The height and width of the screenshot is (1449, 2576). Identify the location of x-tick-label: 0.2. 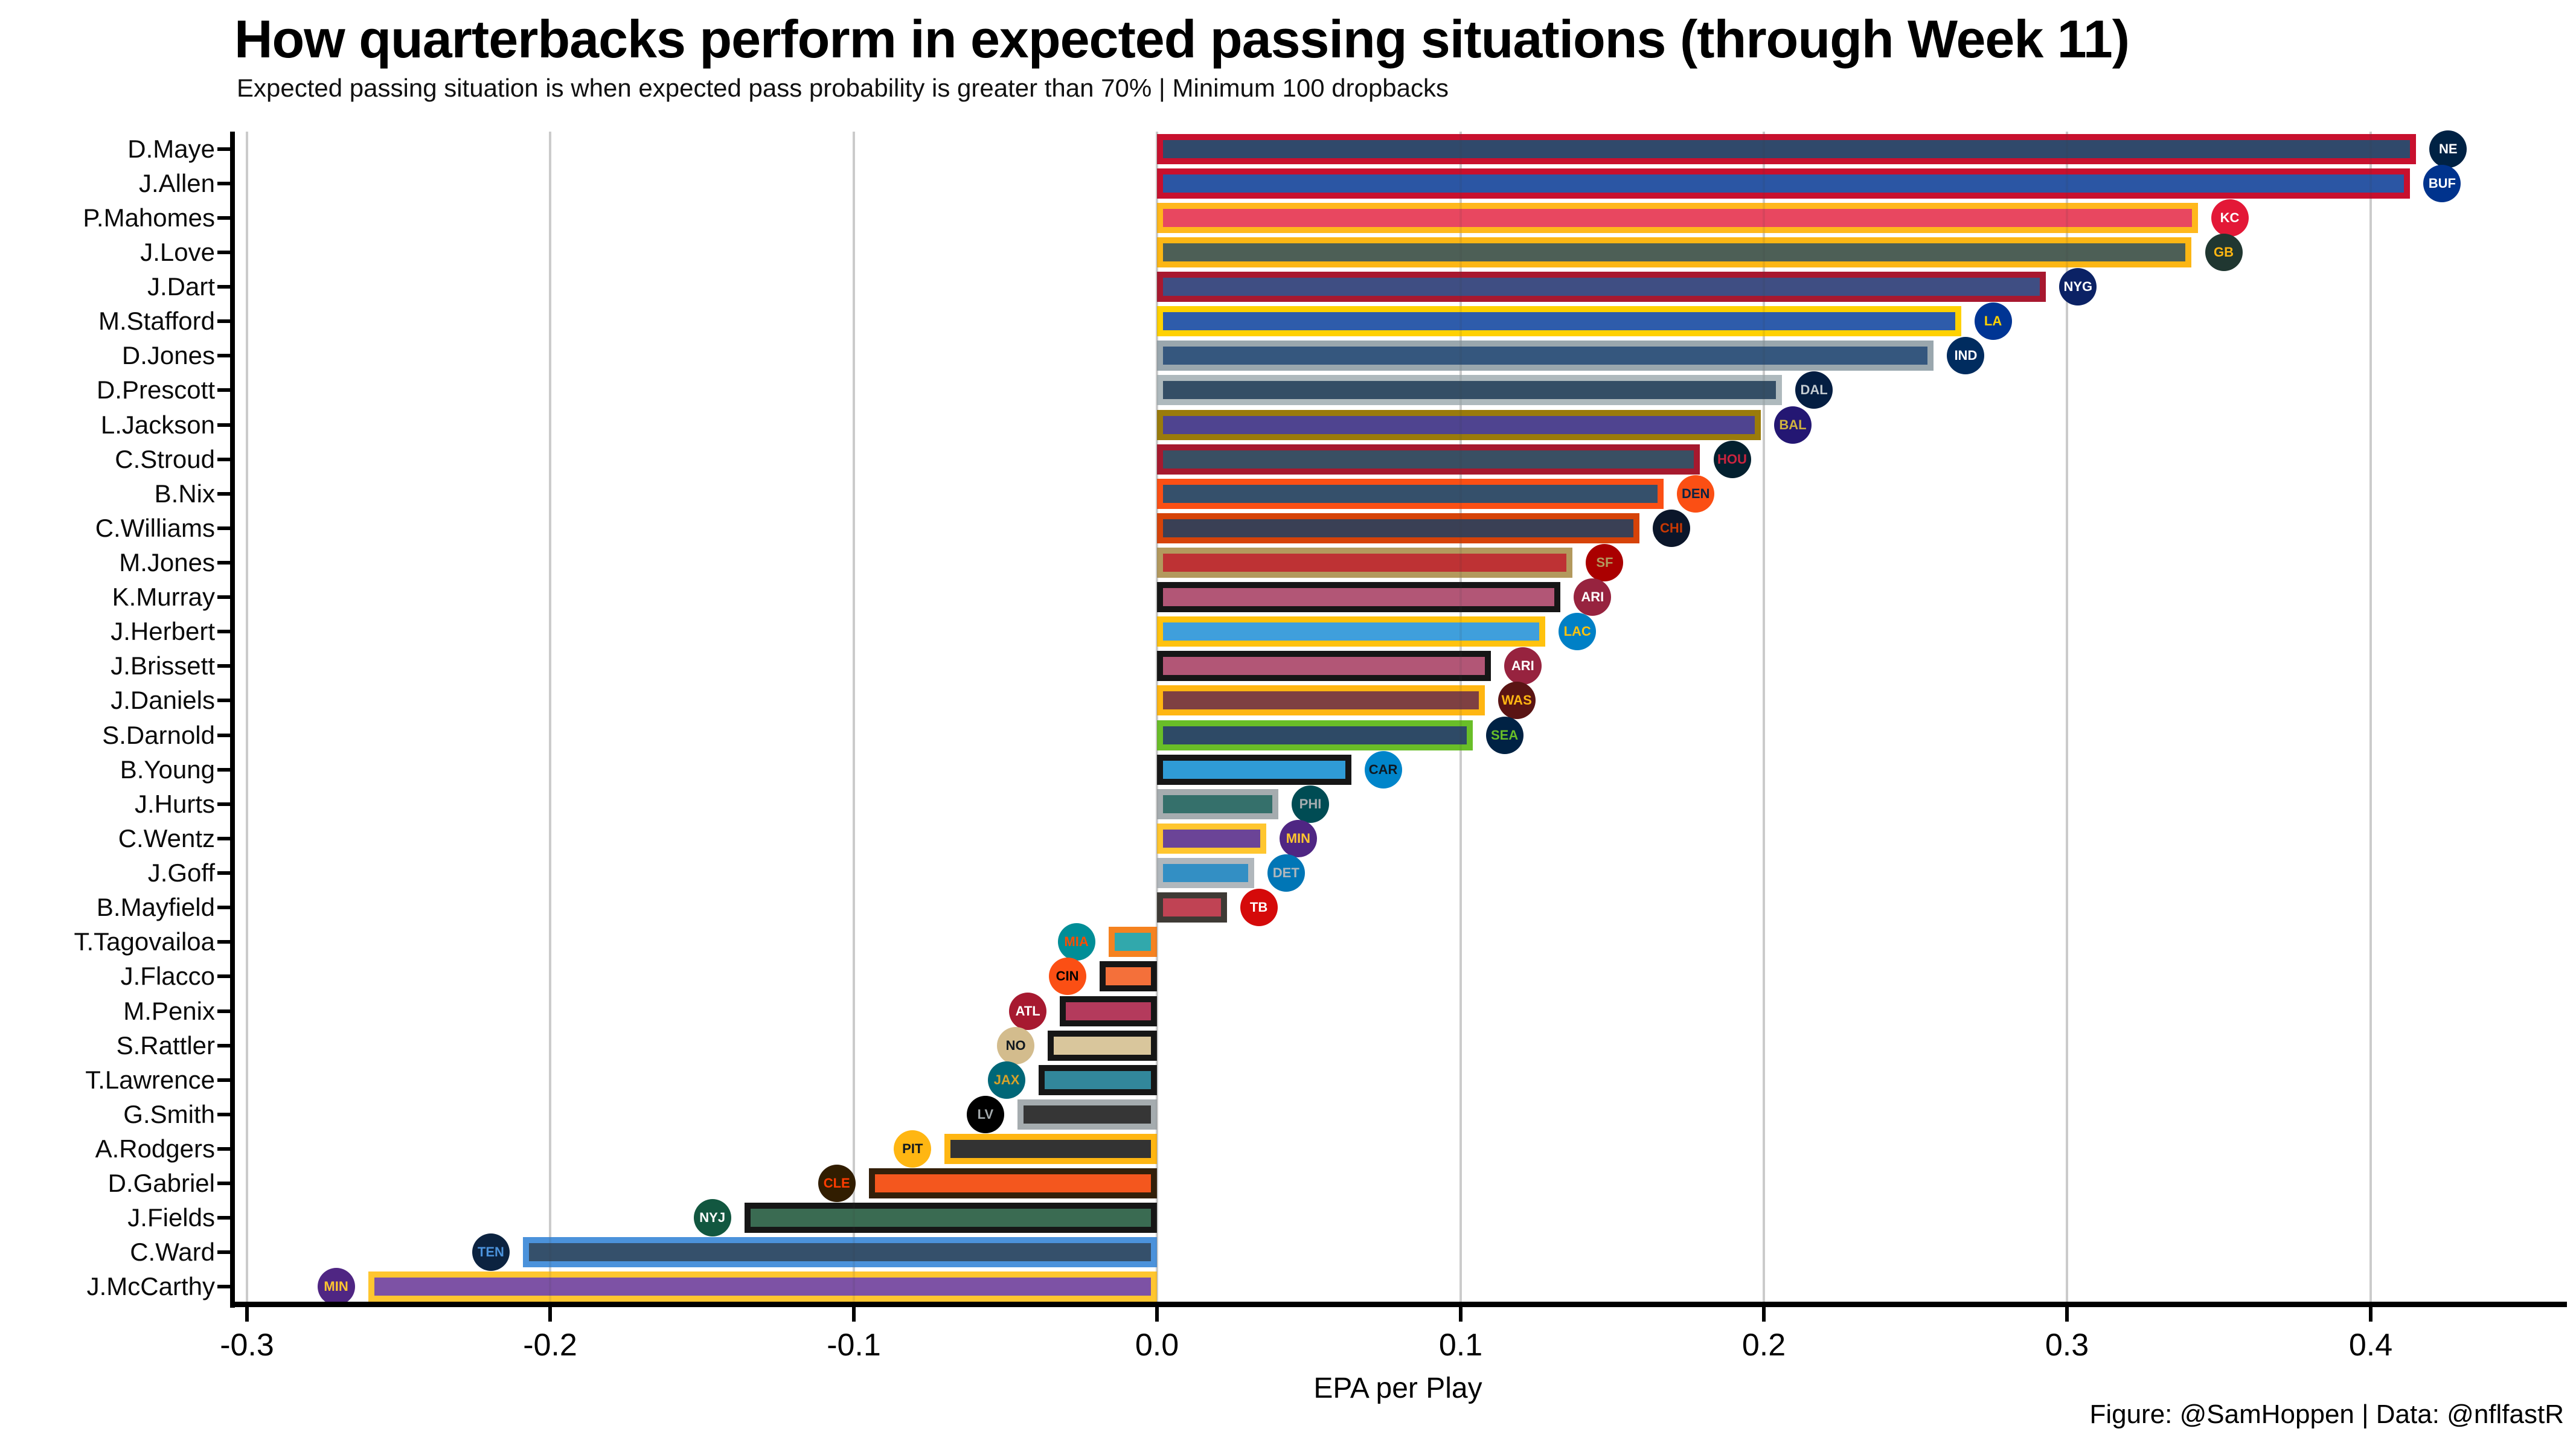
(1763, 1346).